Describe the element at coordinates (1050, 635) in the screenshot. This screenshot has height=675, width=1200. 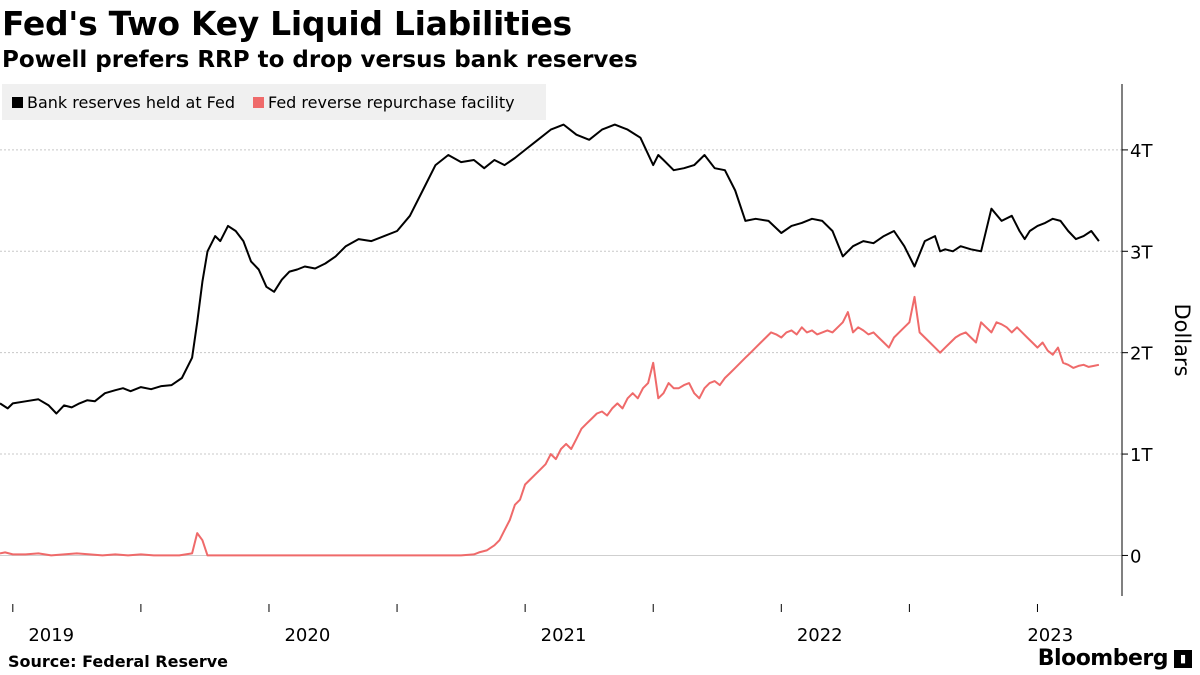
I see `x-tick-label: 2023` at that location.